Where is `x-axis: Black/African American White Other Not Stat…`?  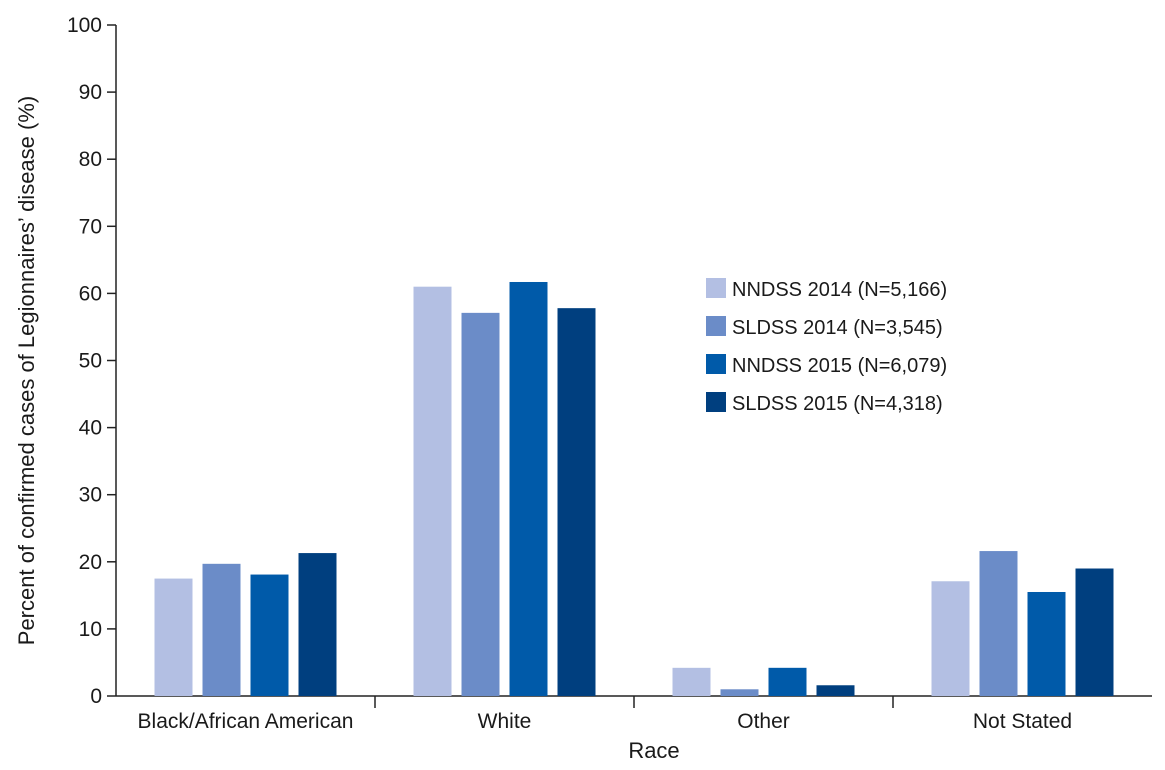 x-axis: Black/African American White Other Not Stat… is located at coordinates (634, 714).